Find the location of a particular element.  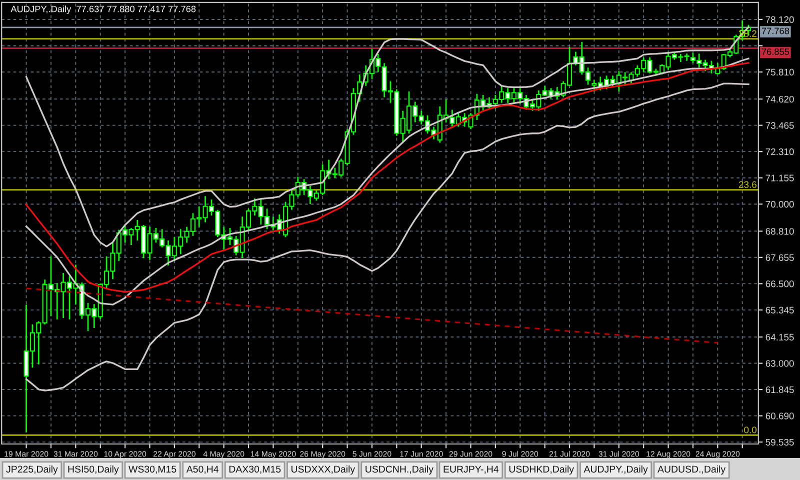

y-tick-label: 59.535 is located at coordinates (780, 442).